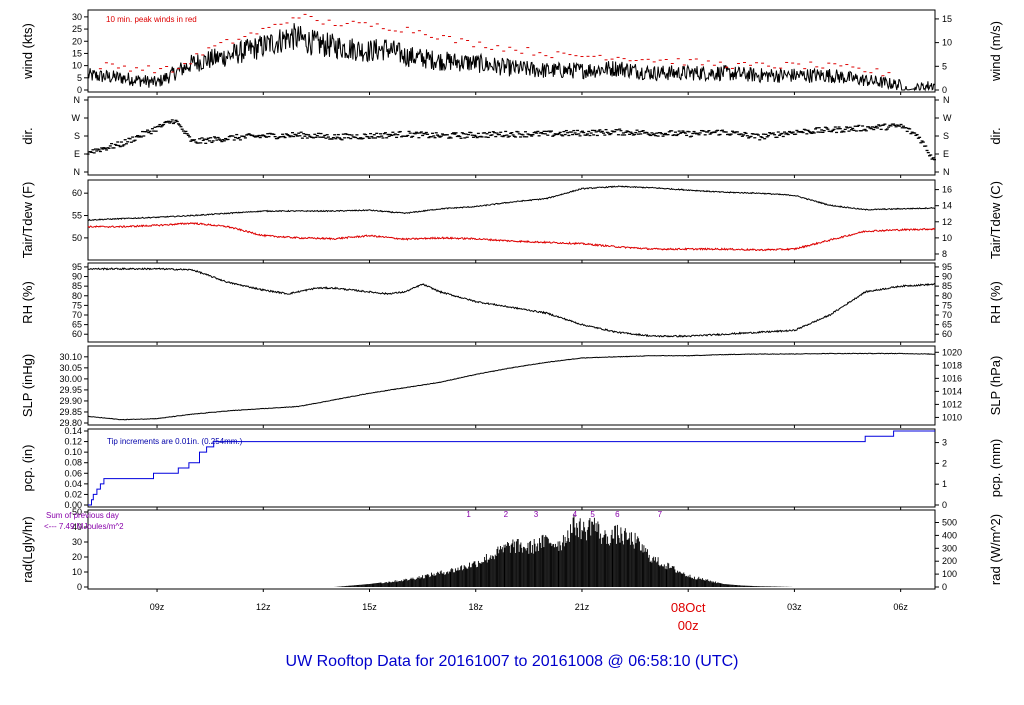 The image size is (1024, 705). I want to click on precip-series-line, so click(511, 468).